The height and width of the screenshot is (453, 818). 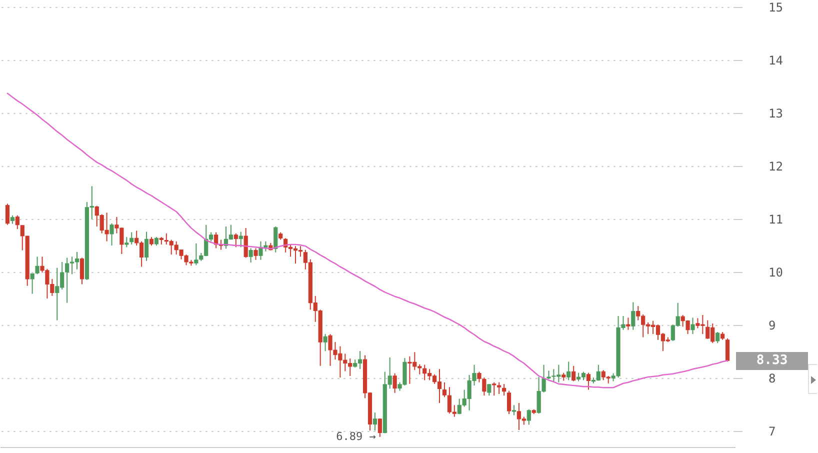 I want to click on y-tick-label: 9, so click(x=772, y=325).